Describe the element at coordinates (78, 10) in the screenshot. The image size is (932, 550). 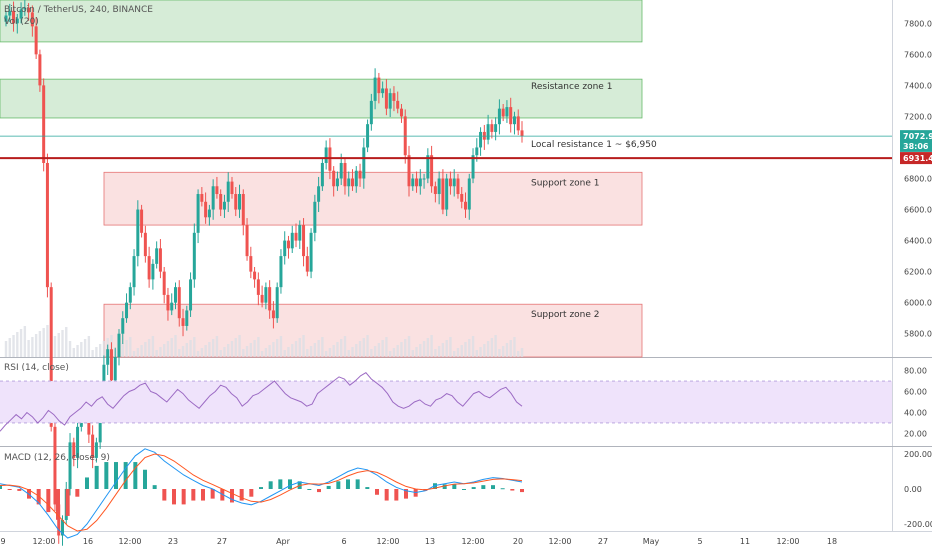
I see `symbol-legend: Bitcoin / TetherUS, 240, BINANCE` at that location.